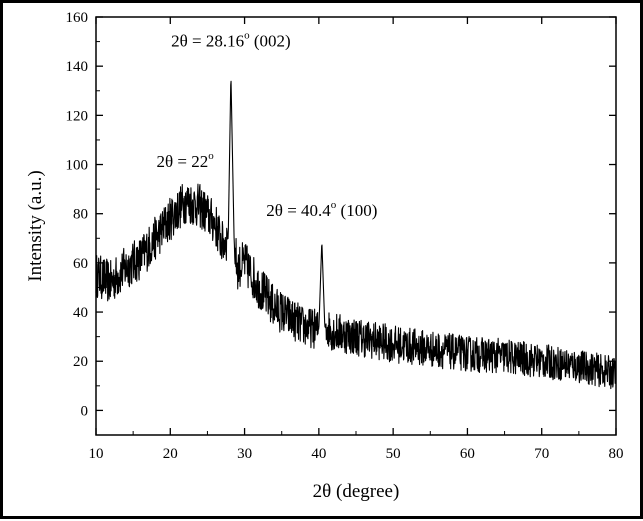 The image size is (643, 521). What do you see at coordinates (541, 454) in the screenshot?
I see `x-tick-label: 70` at bounding box center [541, 454].